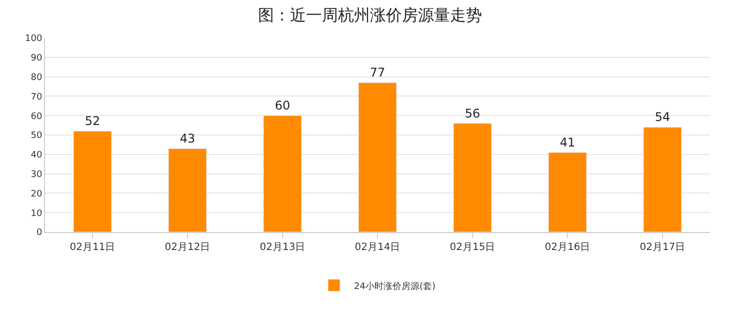 The image size is (740, 312). I want to click on data-label: 54, so click(662, 117).